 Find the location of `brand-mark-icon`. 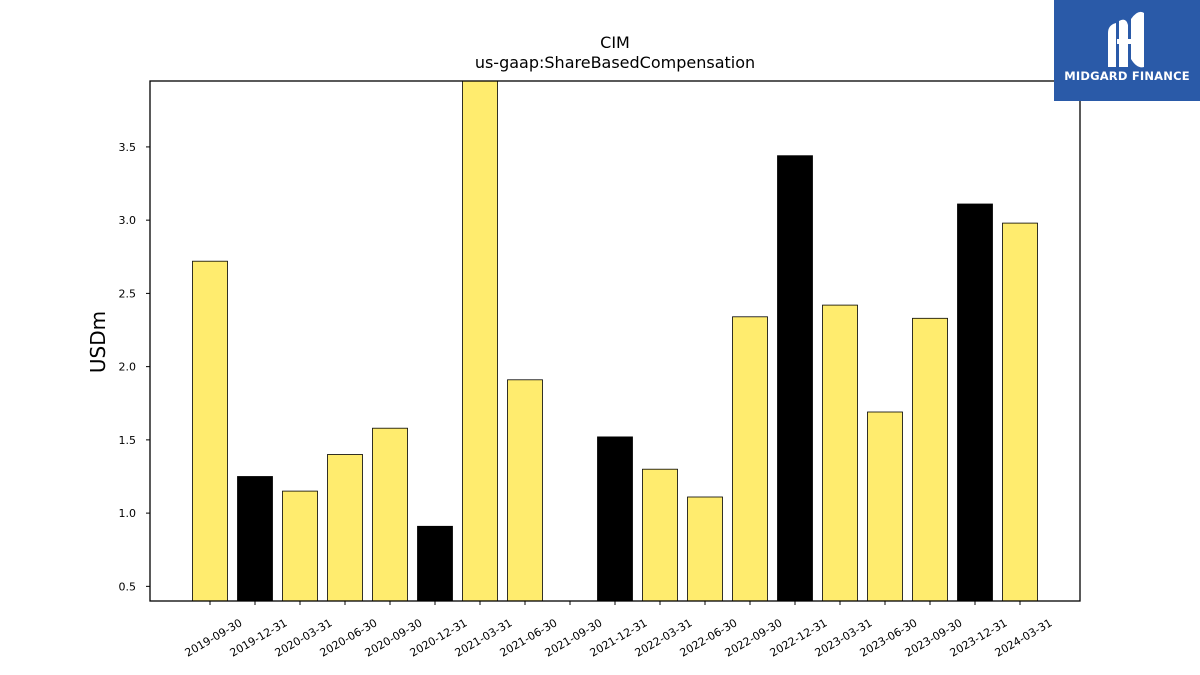

brand-mark-icon is located at coordinates (1126, 39).